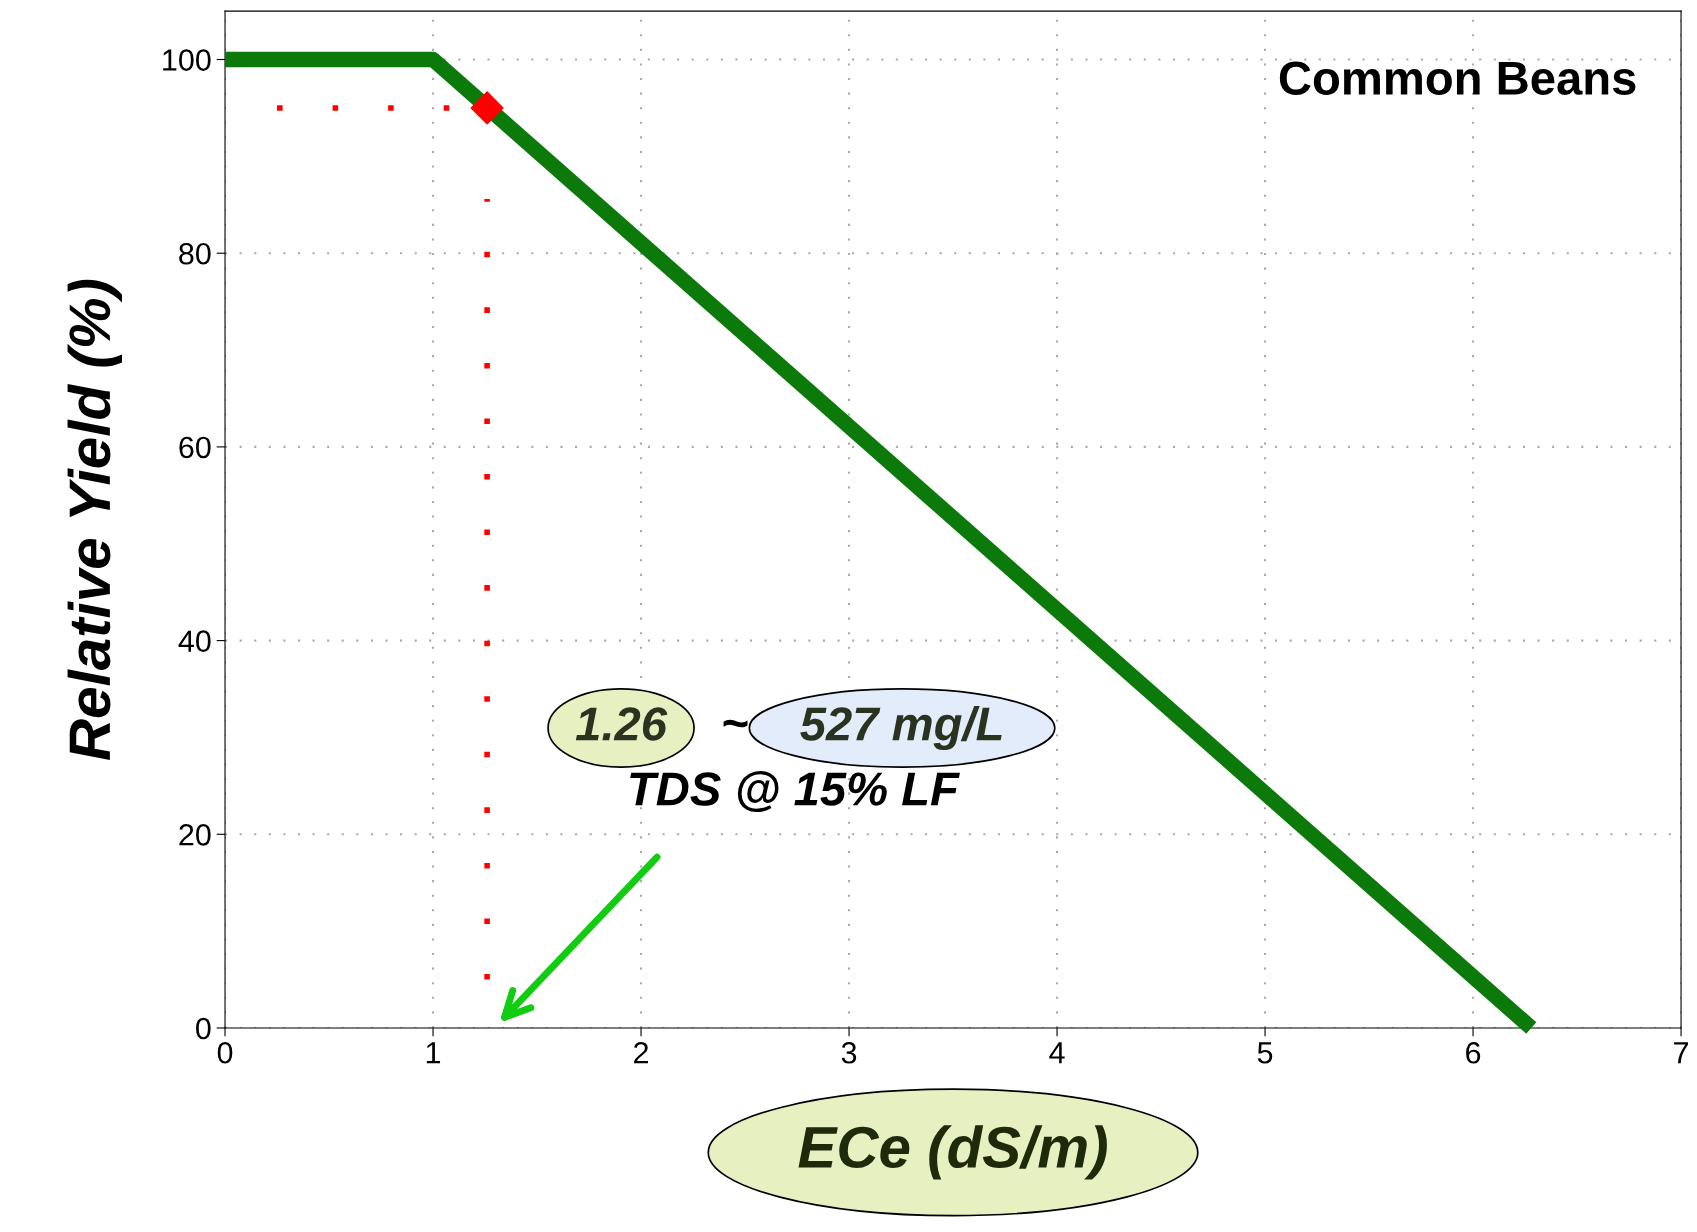 This screenshot has width=1697, height=1232. Describe the element at coordinates (187, 60) in the screenshot. I see `y-tick-label: 100` at that location.